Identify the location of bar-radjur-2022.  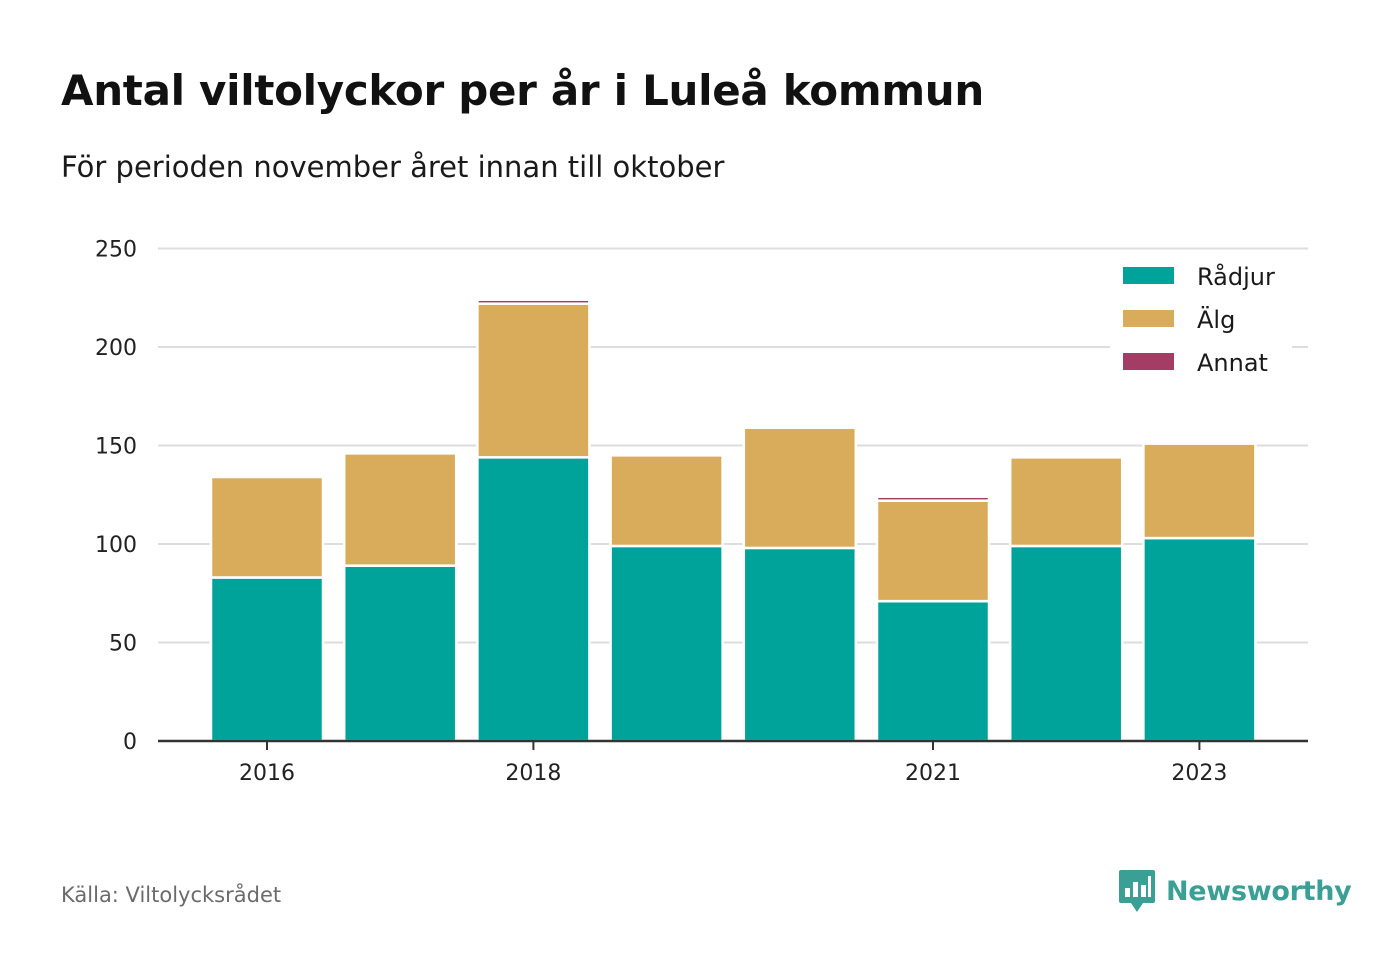
(1066, 643).